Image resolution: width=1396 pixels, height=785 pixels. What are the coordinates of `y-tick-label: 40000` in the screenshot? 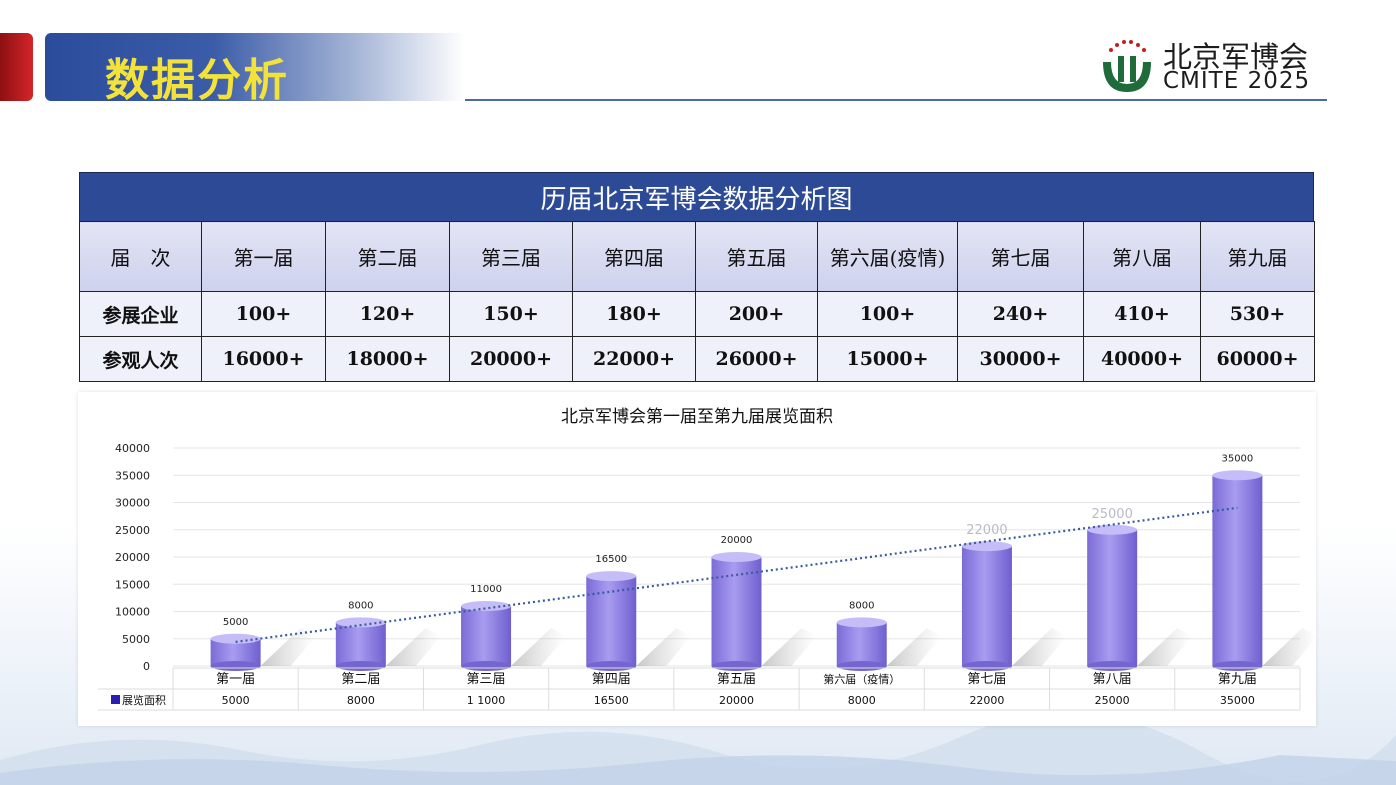 It's located at (132, 448).